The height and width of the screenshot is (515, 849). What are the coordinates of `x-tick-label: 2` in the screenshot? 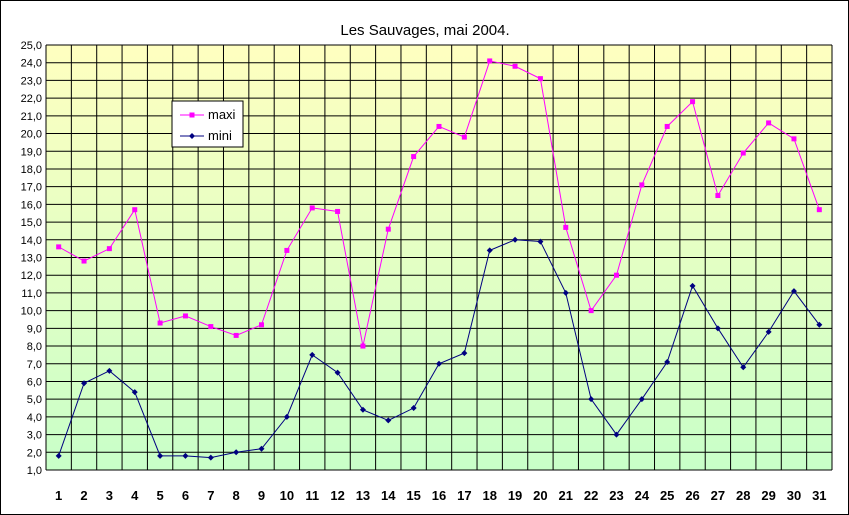 It's located at (83, 495).